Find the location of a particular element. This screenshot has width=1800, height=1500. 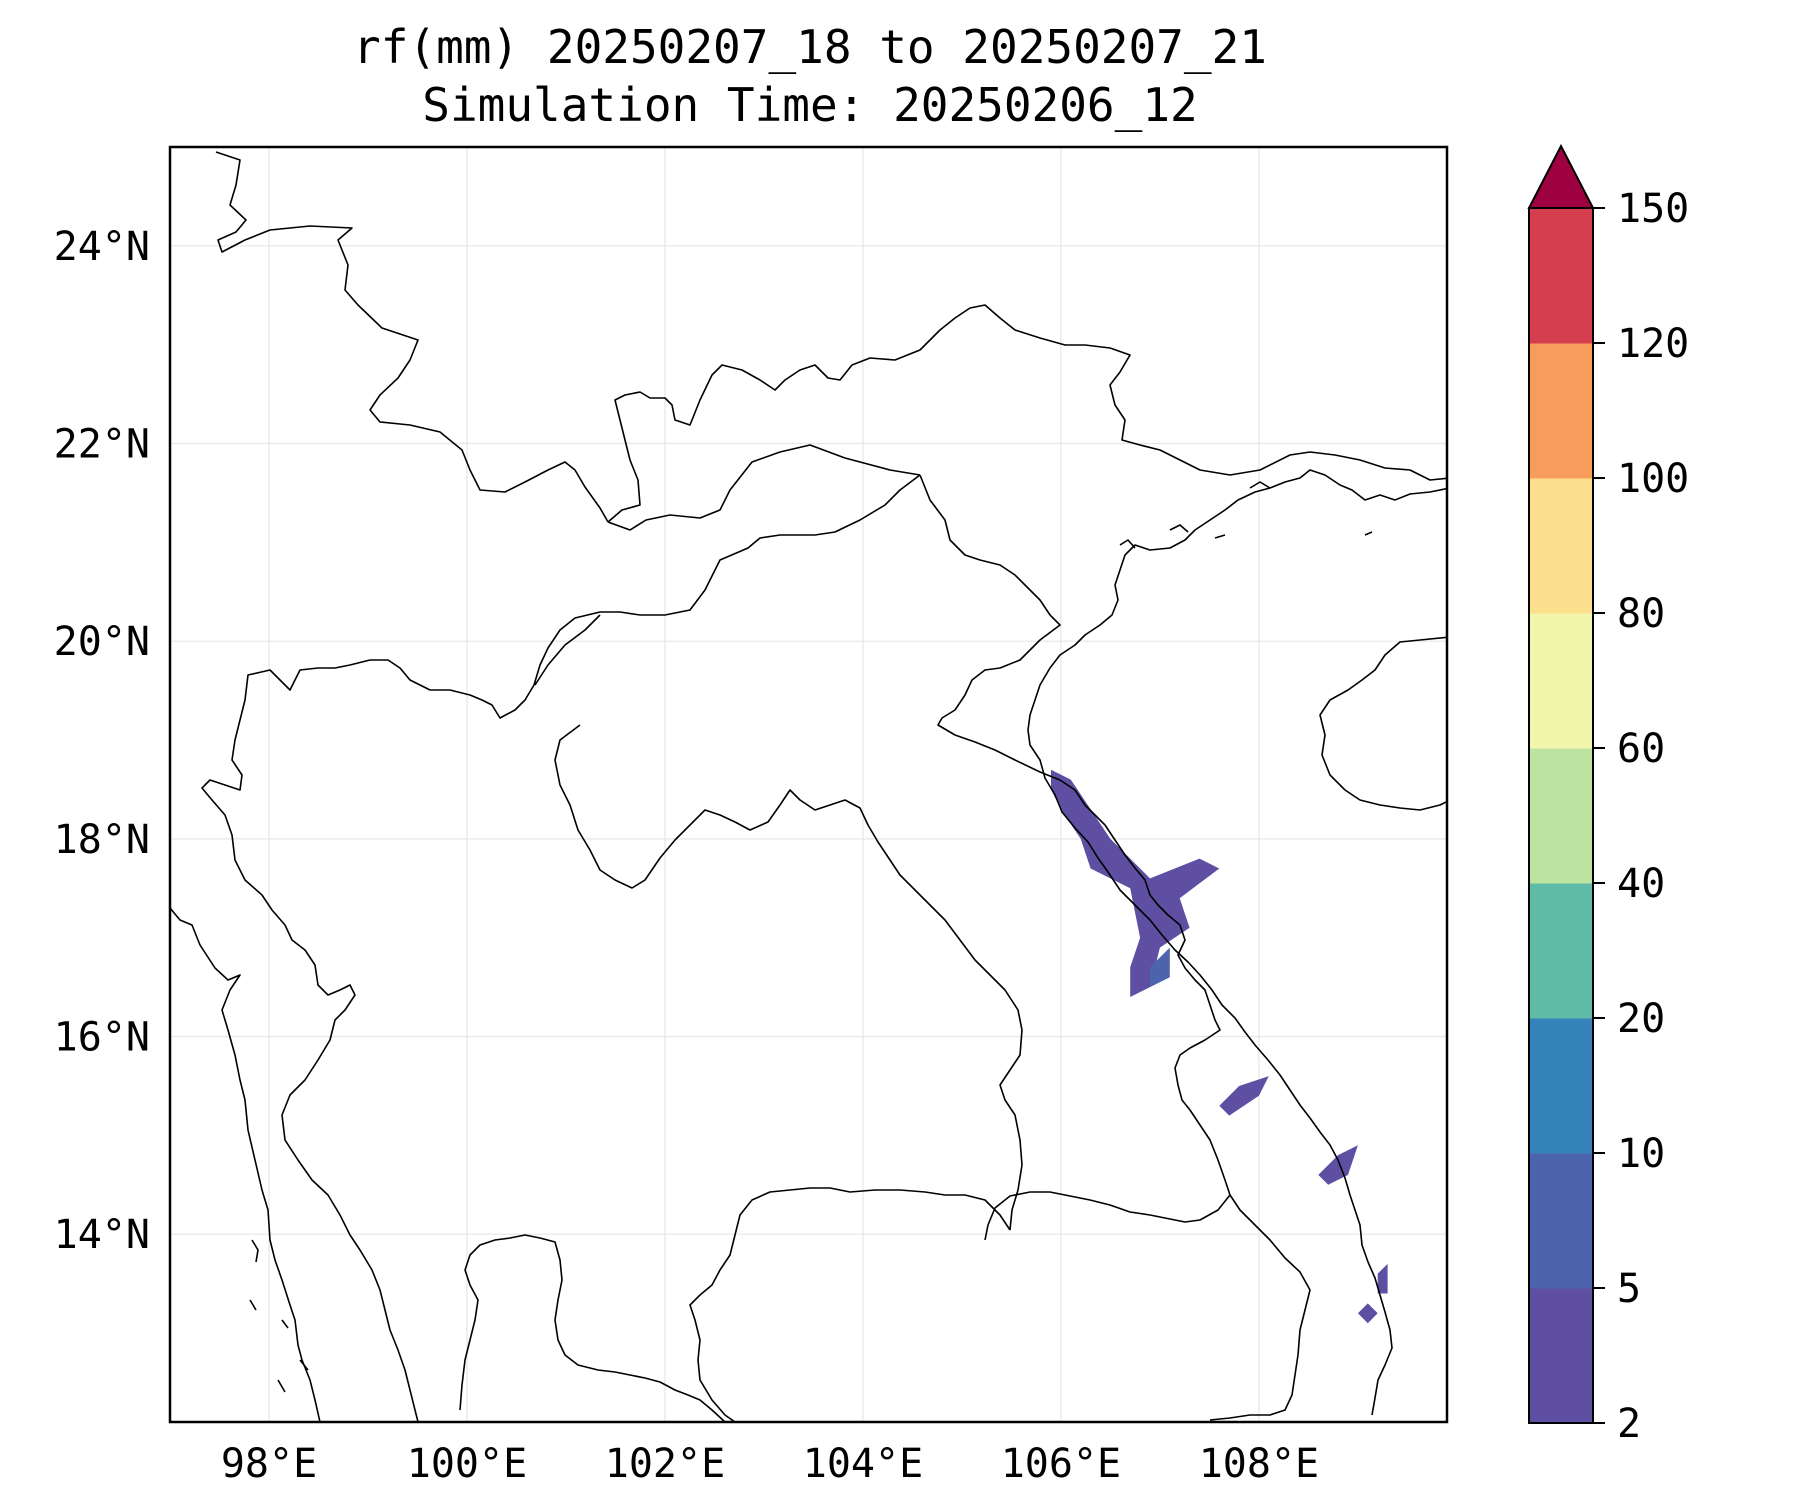

colorbar-frame is located at coordinates (1561, 815).